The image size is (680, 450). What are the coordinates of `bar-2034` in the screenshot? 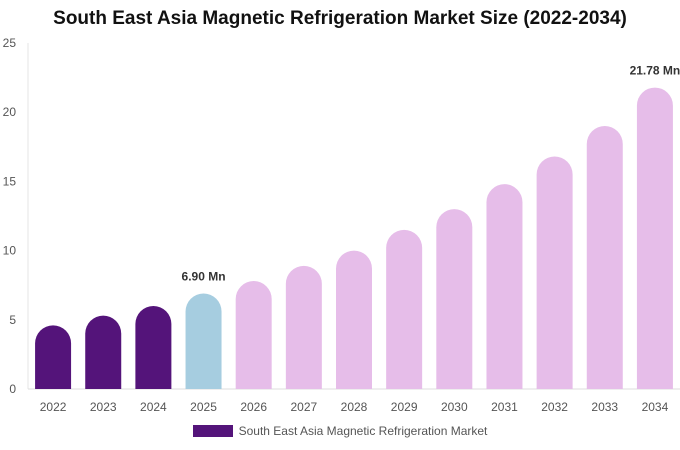 It's located at (654, 238).